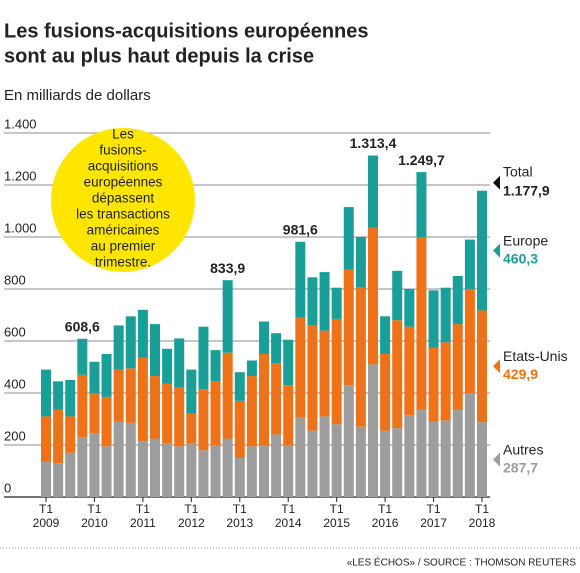 The height and width of the screenshot is (573, 580). What do you see at coordinates (82, 326) in the screenshot?
I see `total-label: 608,6` at bounding box center [82, 326].